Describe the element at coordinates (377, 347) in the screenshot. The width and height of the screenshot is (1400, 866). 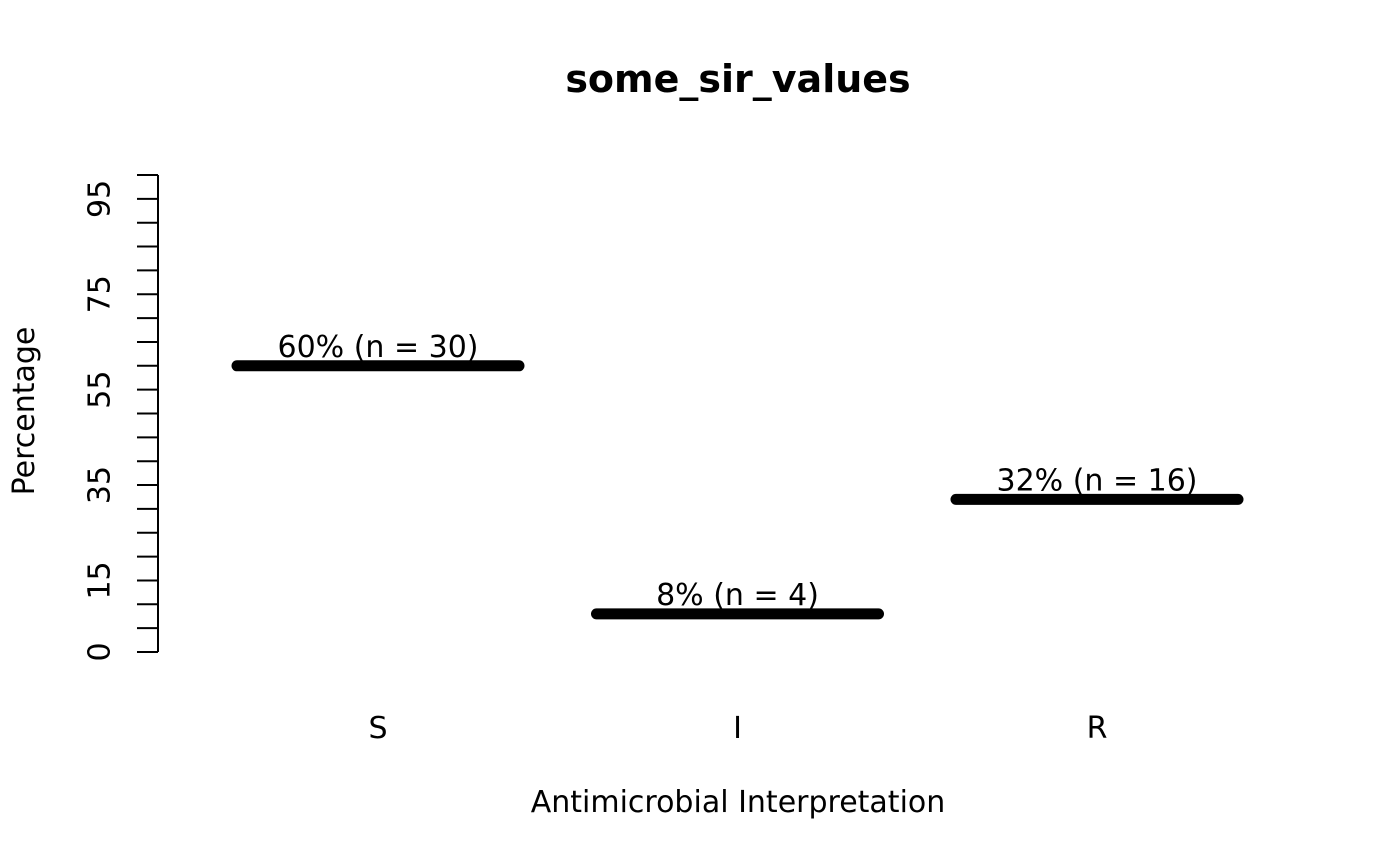
I see `bar-value-label: 60% (n = 30)` at that location.